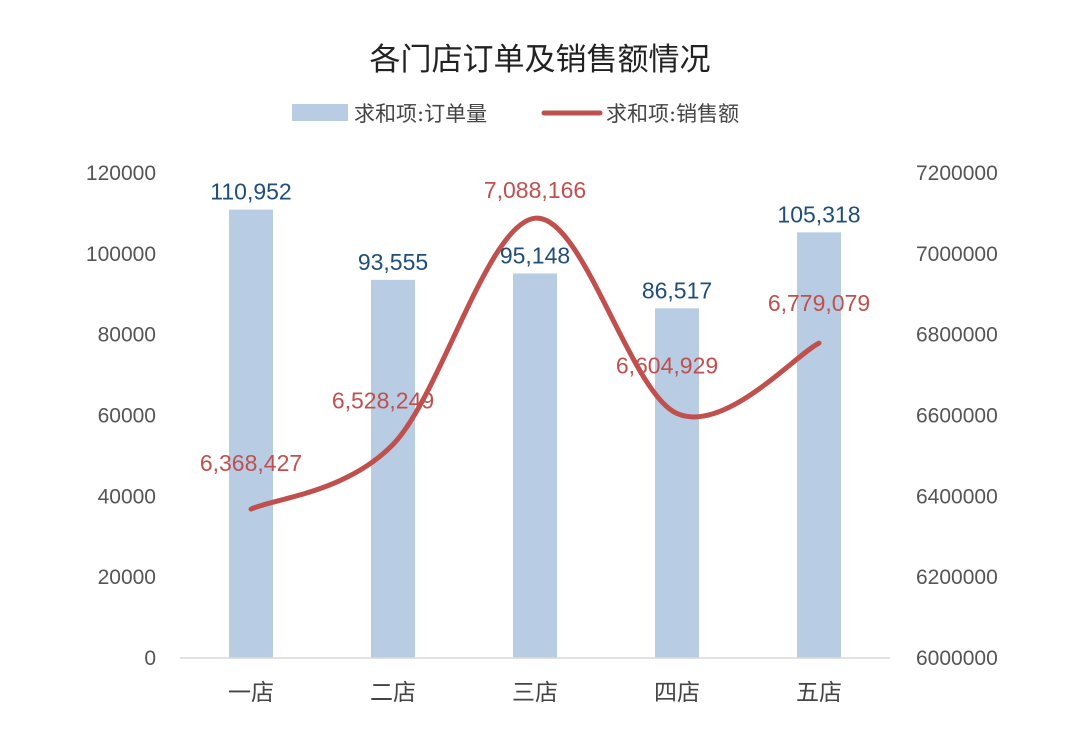  Describe the element at coordinates (121, 173) in the screenshot. I see `left-tick-label: 120000` at that location.